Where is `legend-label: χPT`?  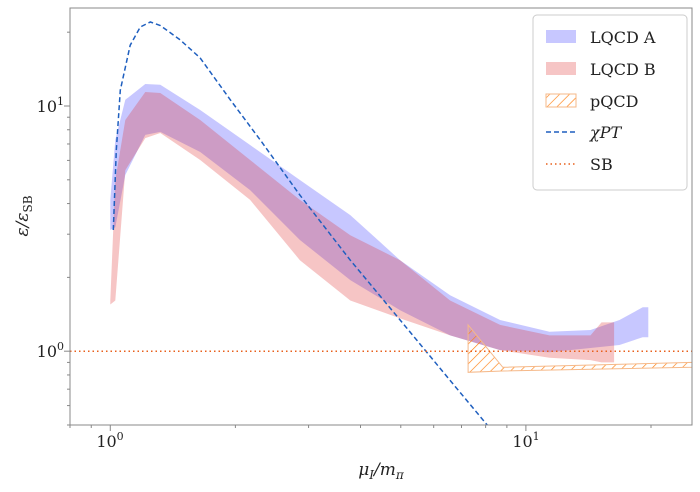 legend-label: χPT is located at coordinates (605, 132).